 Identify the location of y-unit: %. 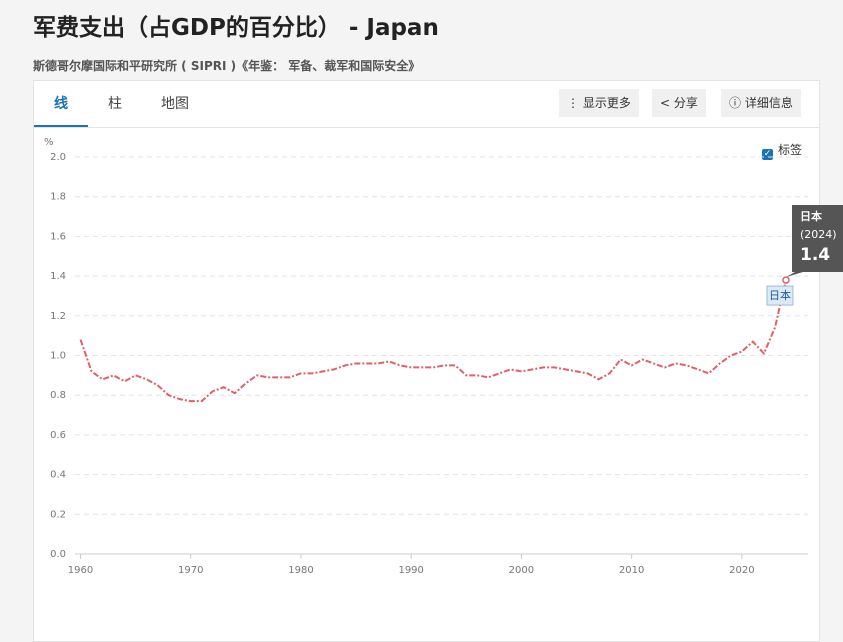
(49, 142).